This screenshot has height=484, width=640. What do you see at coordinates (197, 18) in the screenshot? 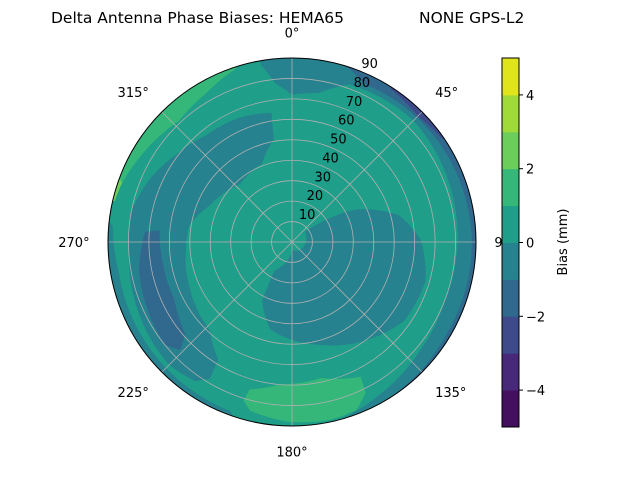
I see `chart-title-left: Delta Antenna Phase Biases: HEMA65` at bounding box center [197, 18].